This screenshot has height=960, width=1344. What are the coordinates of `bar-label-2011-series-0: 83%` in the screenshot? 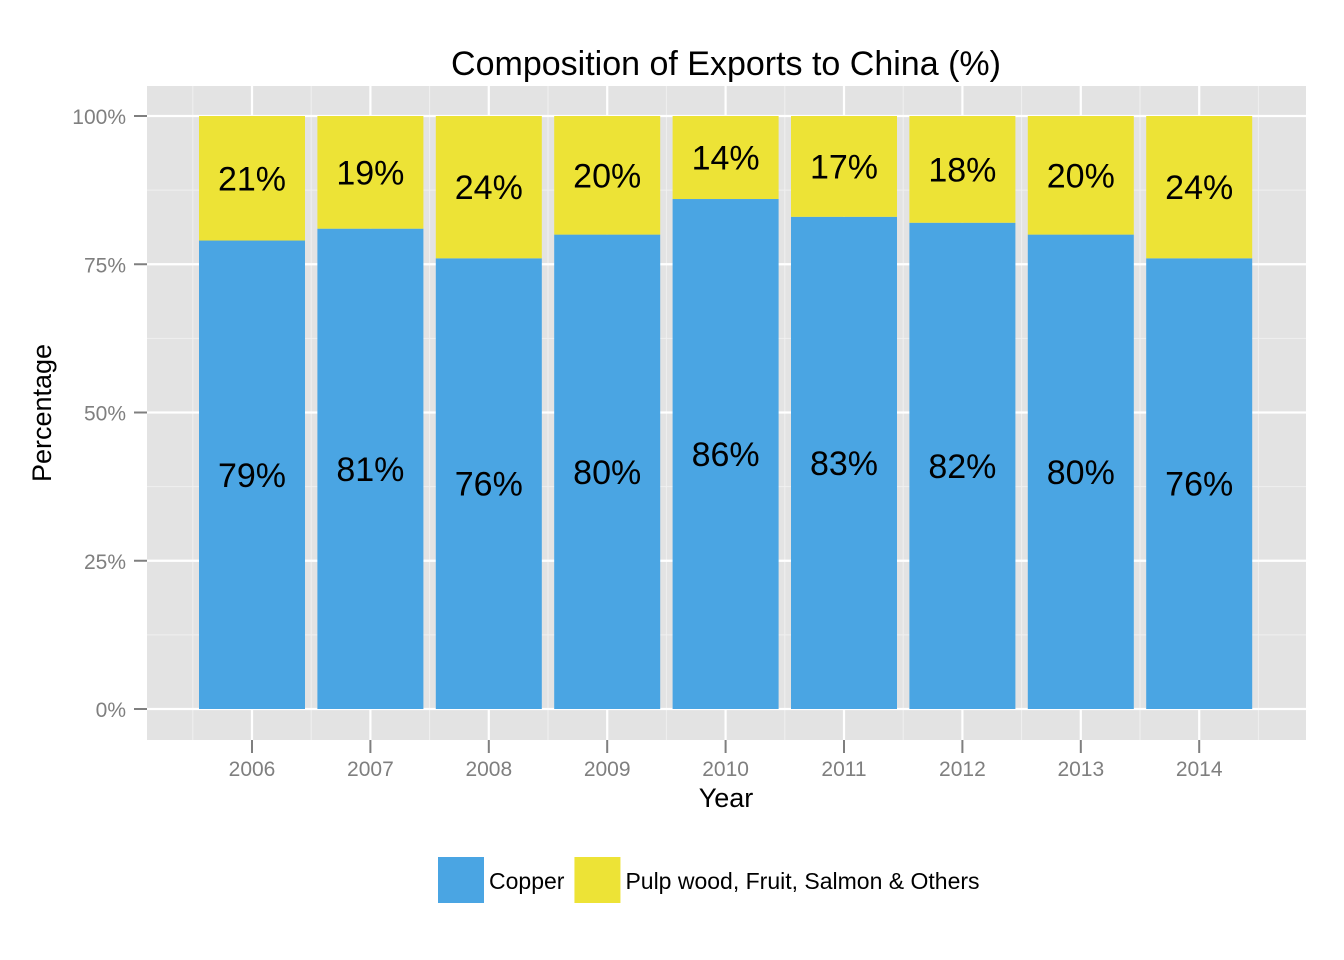 It's located at (844, 464).